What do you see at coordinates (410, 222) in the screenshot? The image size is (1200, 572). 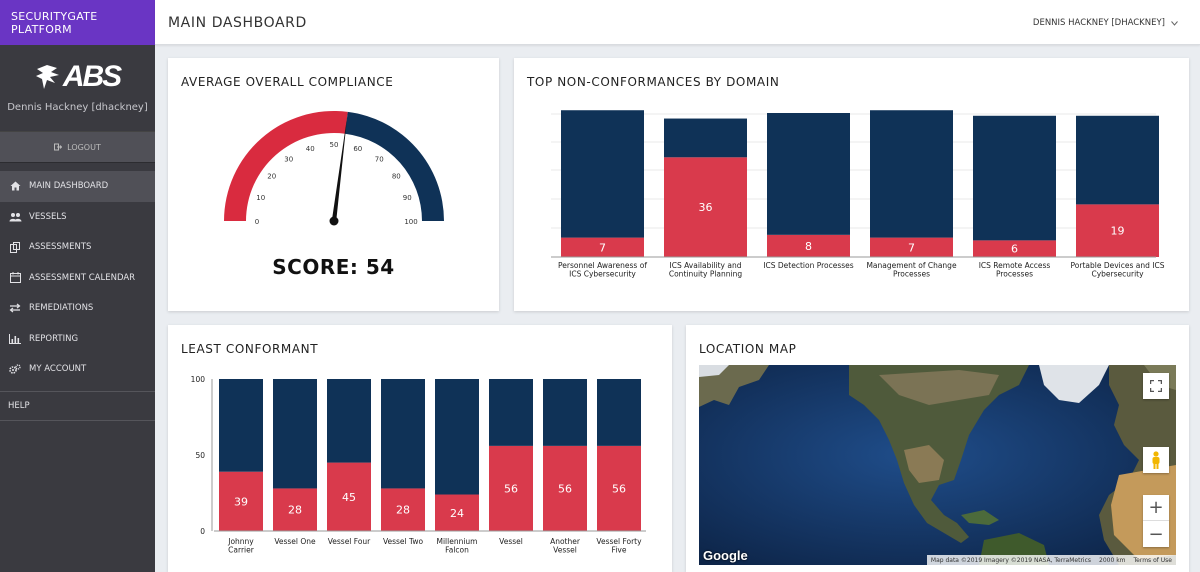 I see `gauge-tick-label: 100` at bounding box center [410, 222].